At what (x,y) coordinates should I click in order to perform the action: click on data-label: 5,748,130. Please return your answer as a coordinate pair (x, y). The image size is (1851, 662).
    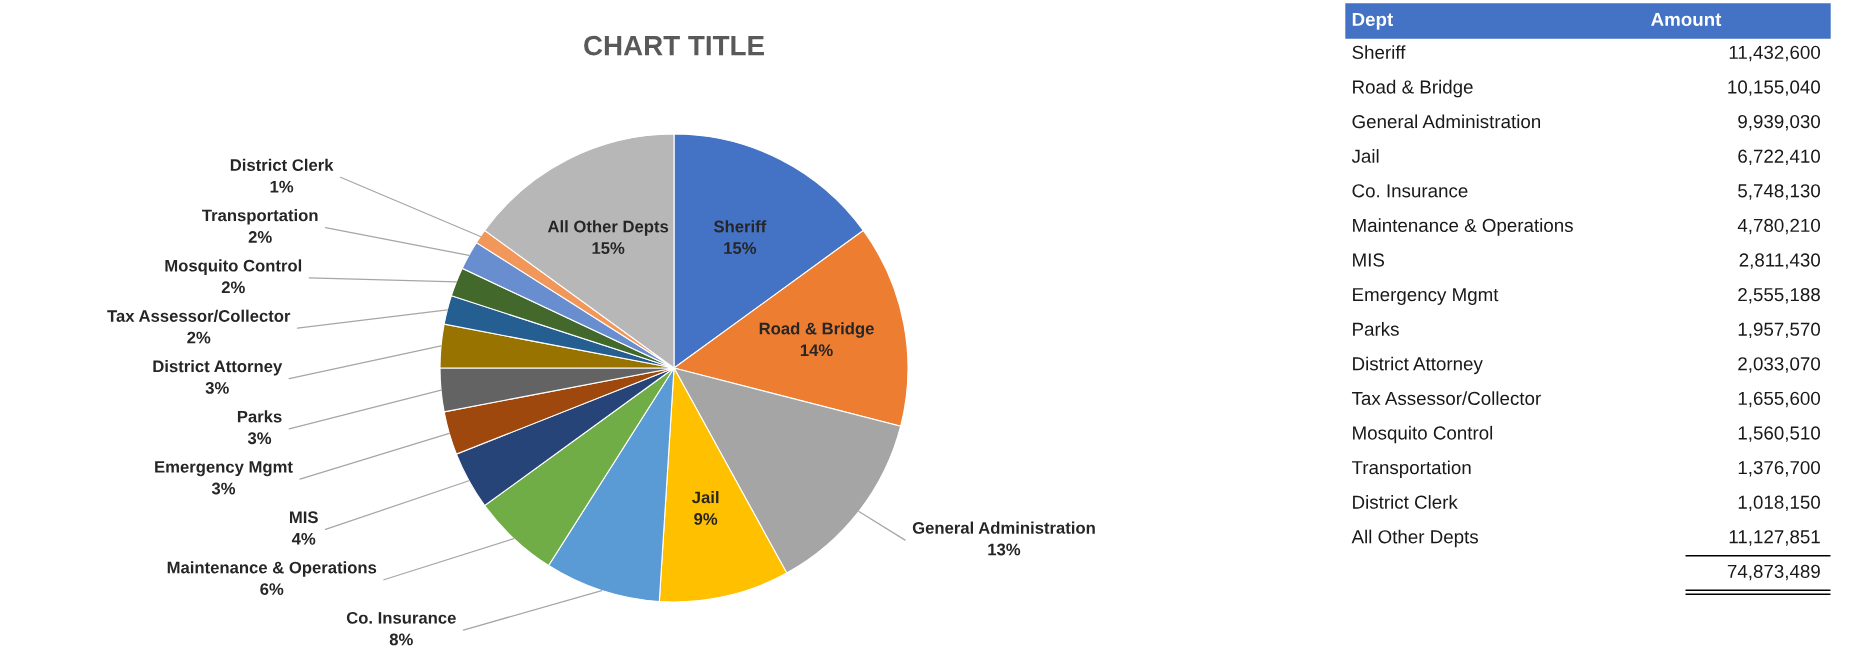
    Looking at the image, I should click on (1779, 192).